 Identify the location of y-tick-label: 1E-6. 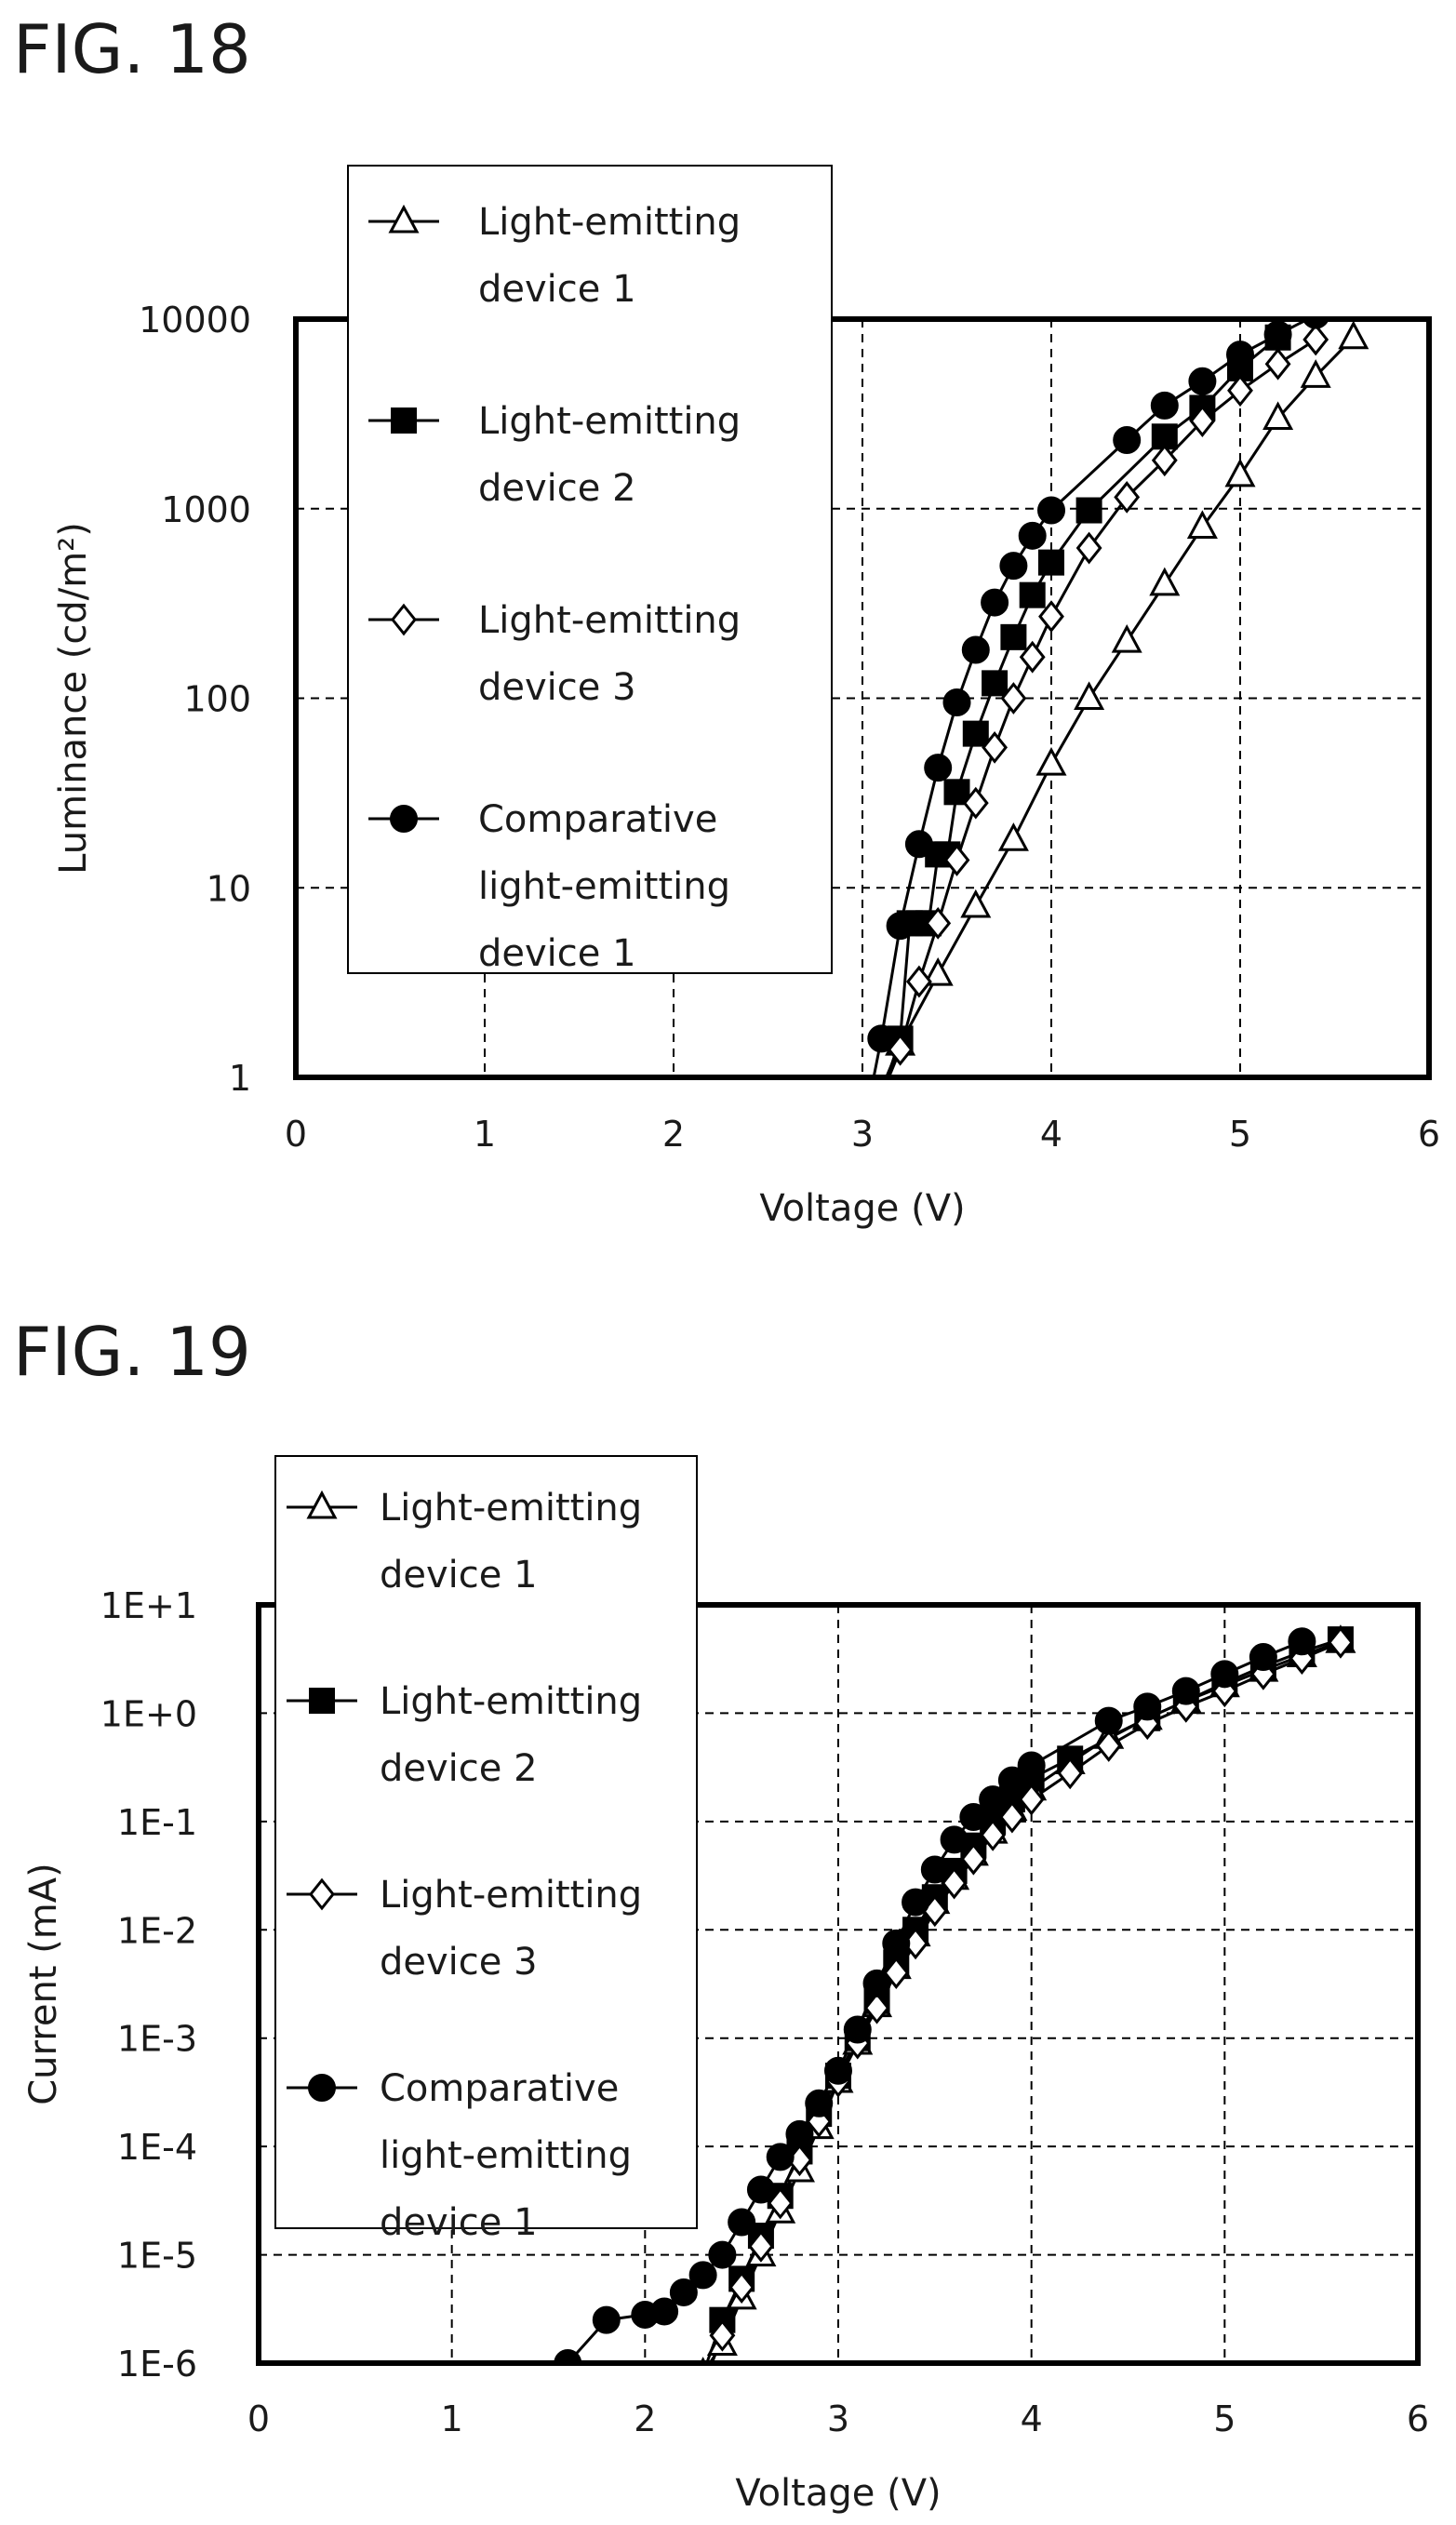
(157, 2365).